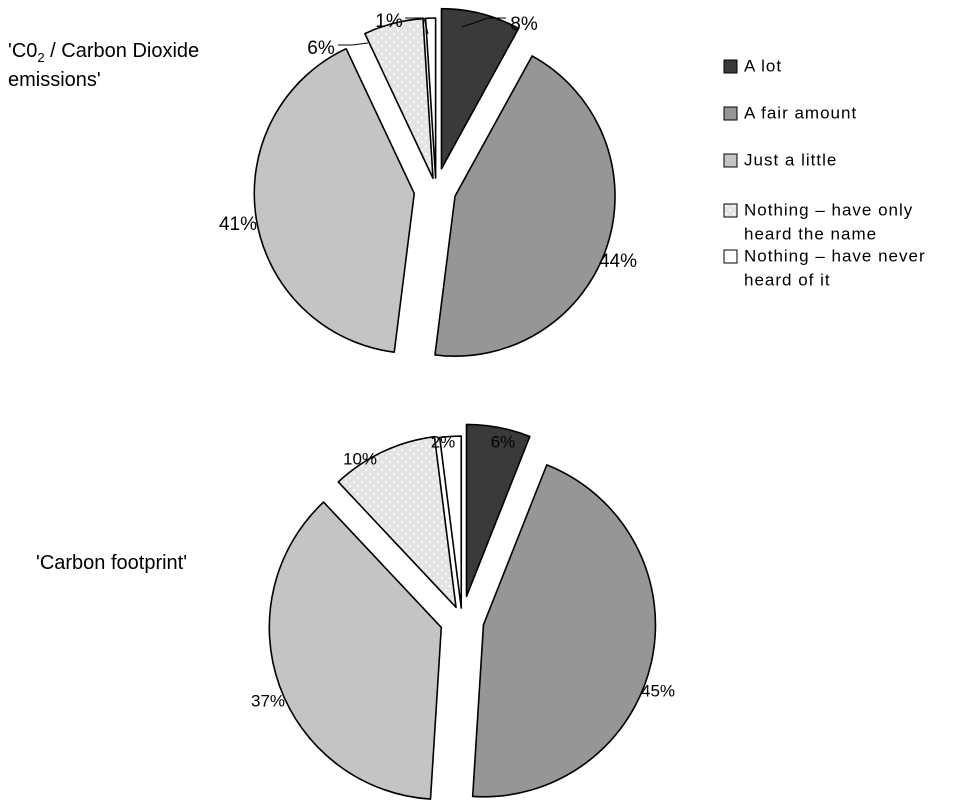 This screenshot has height=801, width=964. What do you see at coordinates (111, 563) in the screenshot?
I see `pie2-title: 'Carbon footprint'` at bounding box center [111, 563].